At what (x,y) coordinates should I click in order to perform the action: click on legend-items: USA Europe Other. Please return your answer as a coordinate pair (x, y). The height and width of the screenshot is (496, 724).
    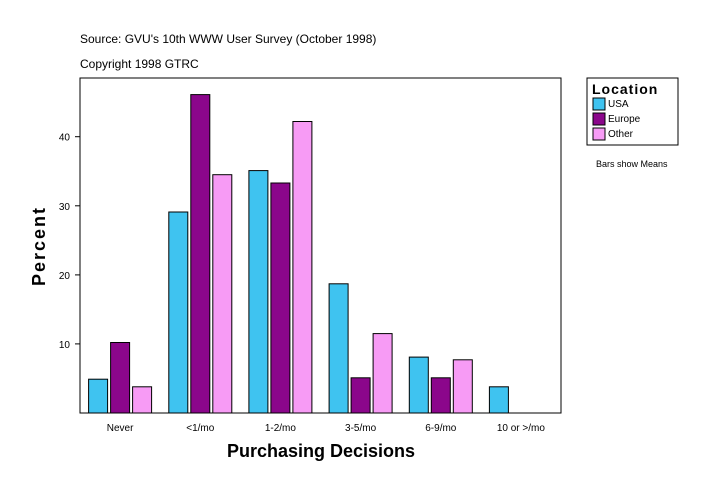
    Looking at the image, I should click on (616, 119).